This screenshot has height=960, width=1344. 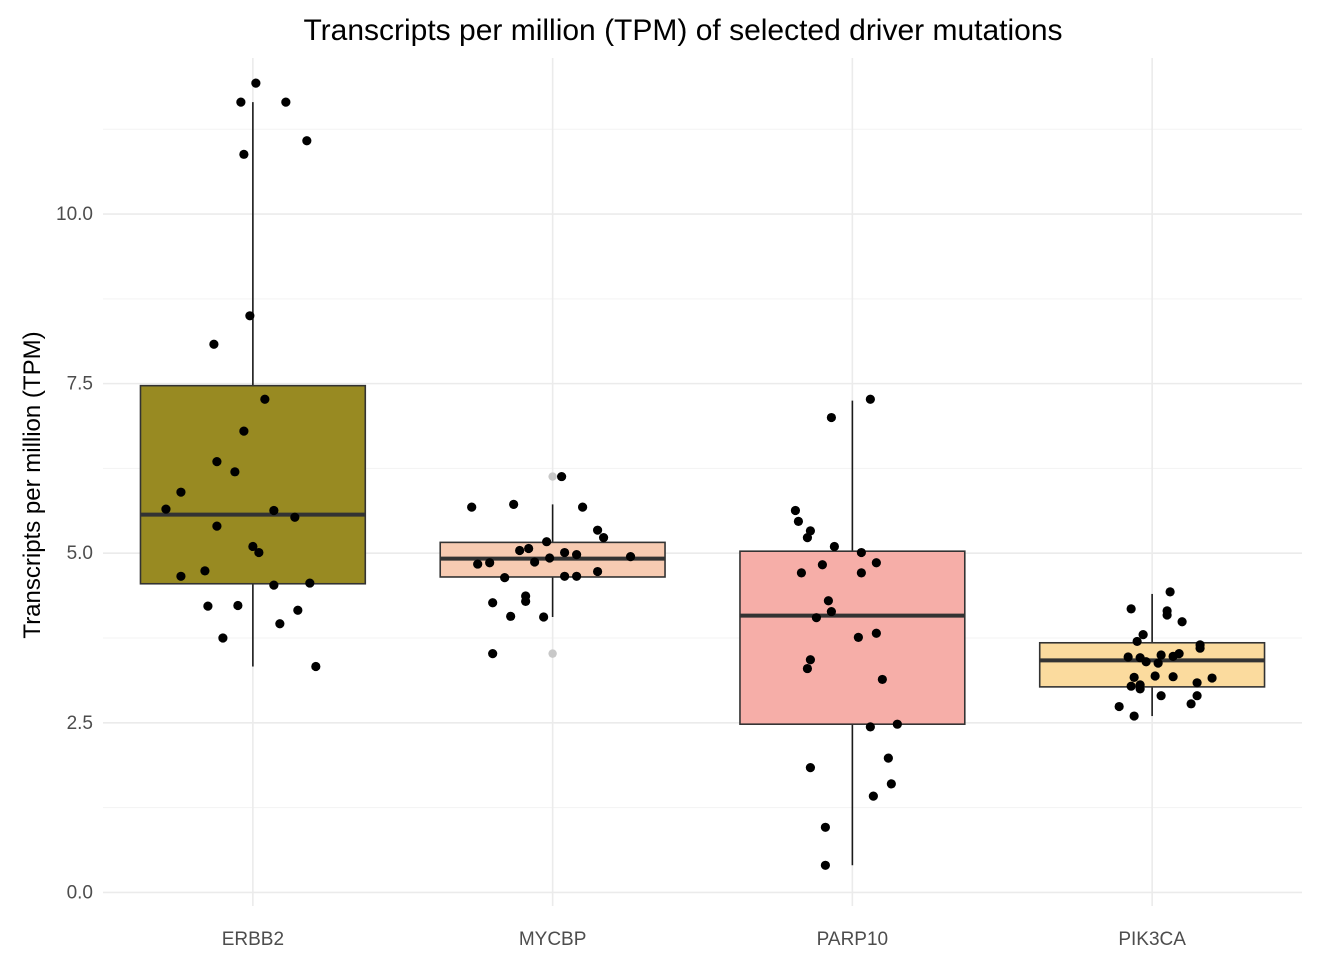 What do you see at coordinates (852, 939) in the screenshot?
I see `x-tick-label: PARP10` at bounding box center [852, 939].